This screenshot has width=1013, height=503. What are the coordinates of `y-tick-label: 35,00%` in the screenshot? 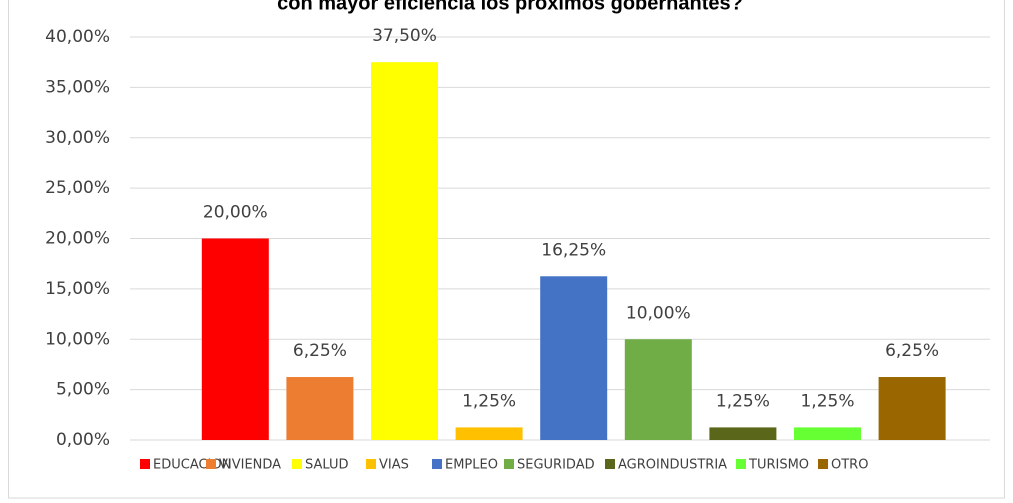 It's located at (77, 87).